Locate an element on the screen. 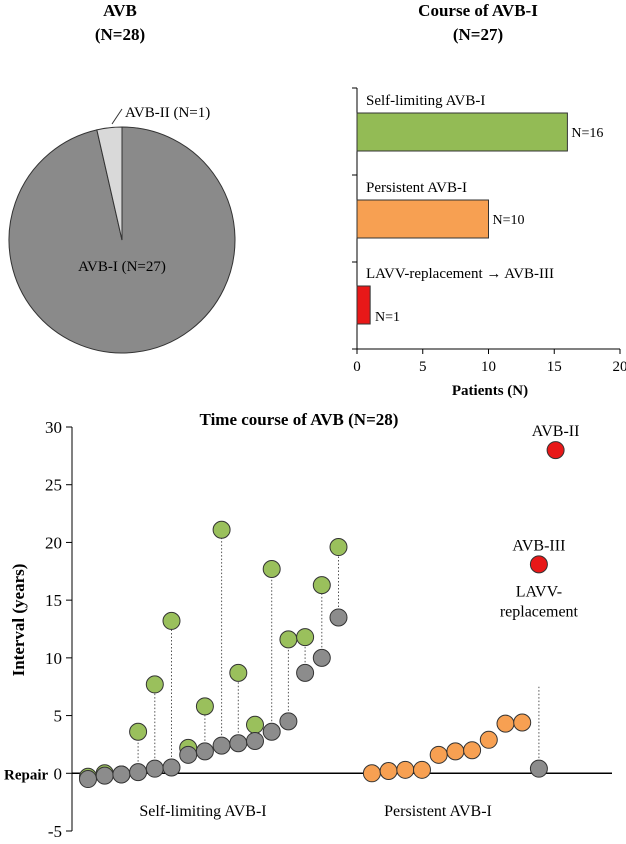 Image resolution: width=626 pixels, height=844 pixels. bar-x-tick-label: 0 is located at coordinates (357, 367).